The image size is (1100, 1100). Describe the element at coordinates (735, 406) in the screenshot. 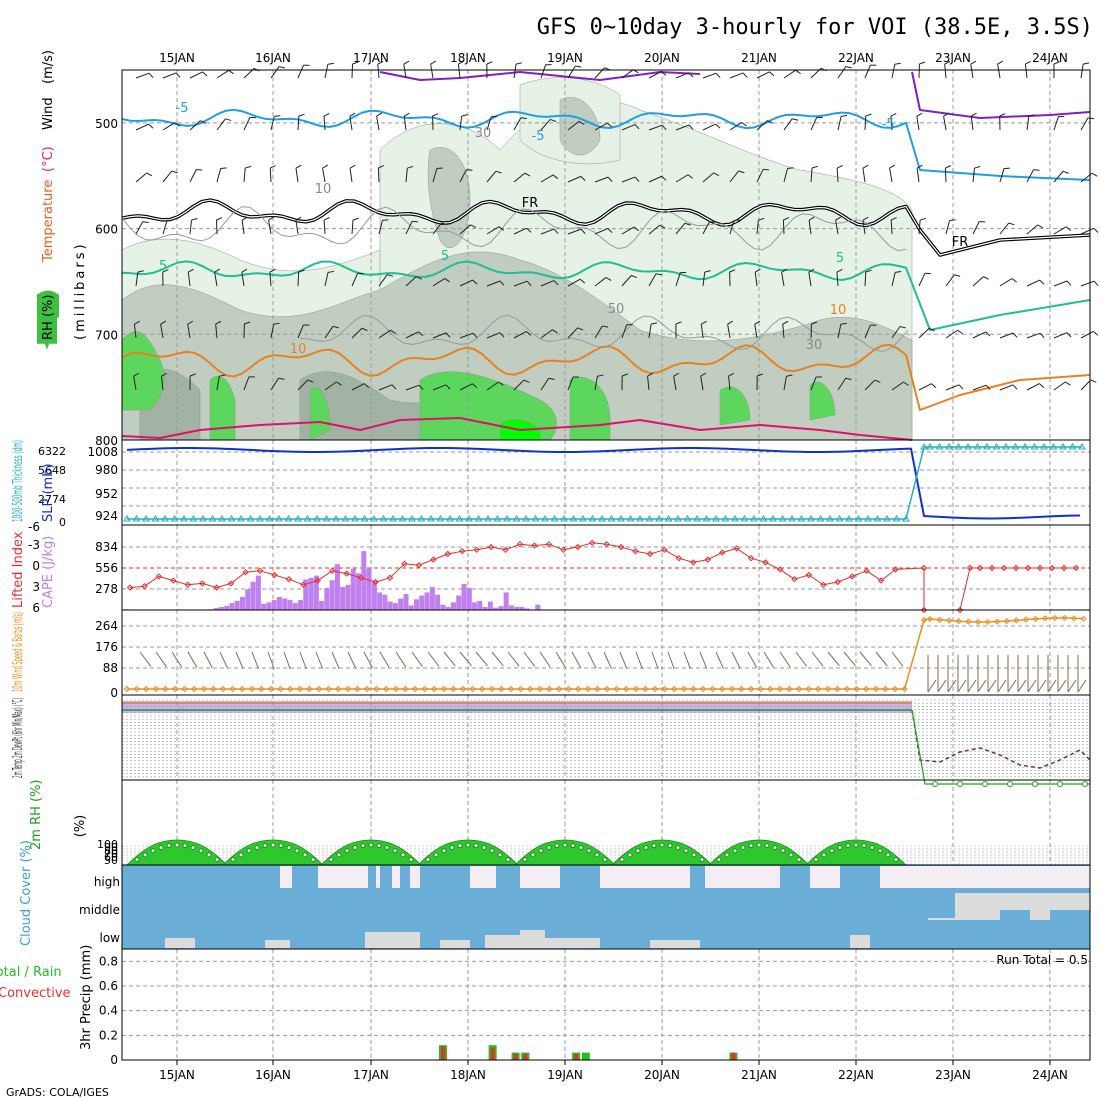

I see `rh-shading` at that location.